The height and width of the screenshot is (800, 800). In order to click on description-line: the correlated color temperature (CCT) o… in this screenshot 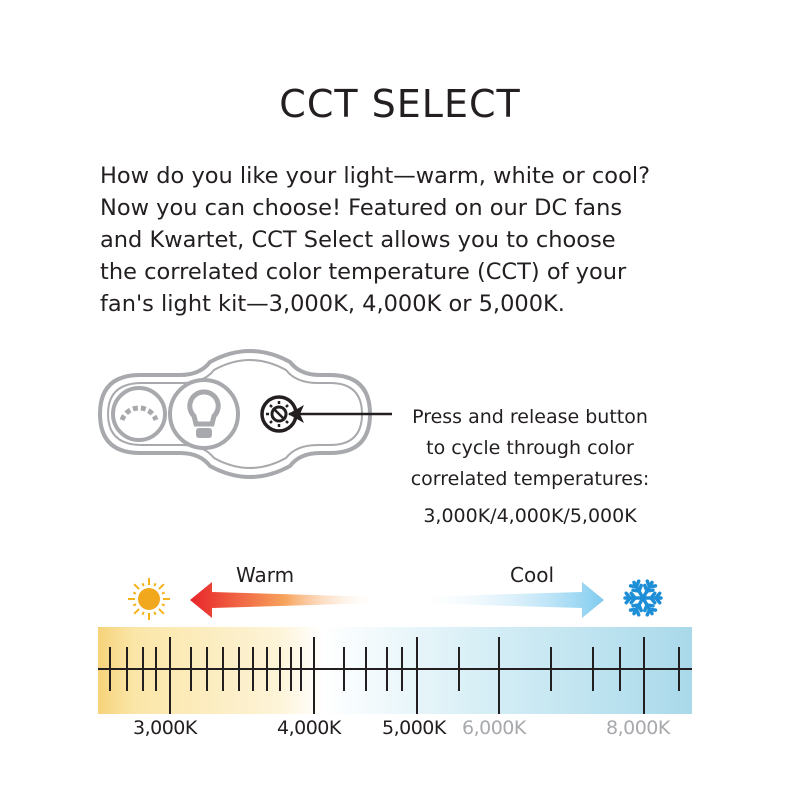, I will do `click(363, 272)`.